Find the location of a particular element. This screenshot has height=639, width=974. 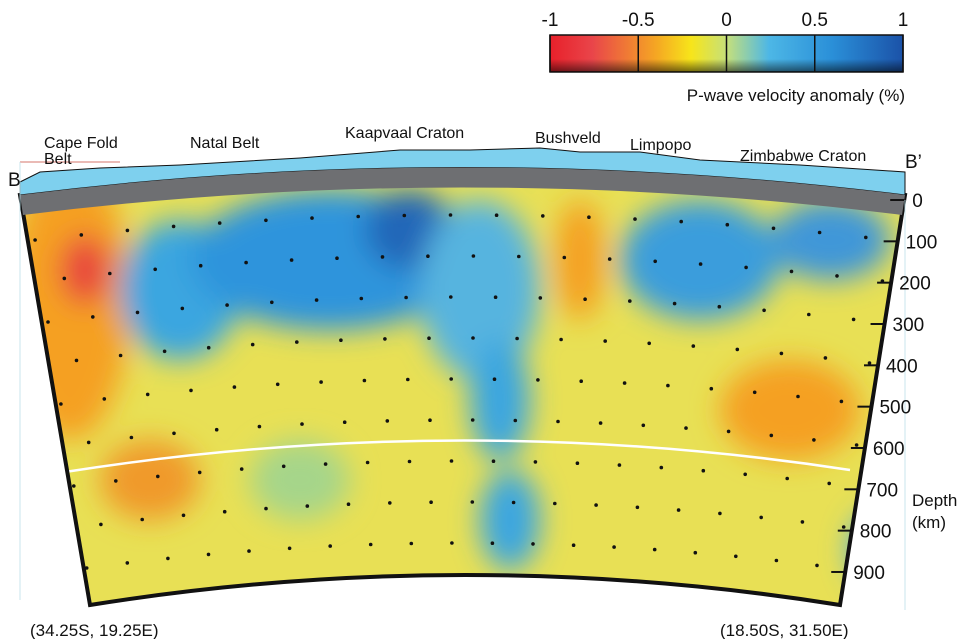

region-label: Belt is located at coordinates (58, 159).